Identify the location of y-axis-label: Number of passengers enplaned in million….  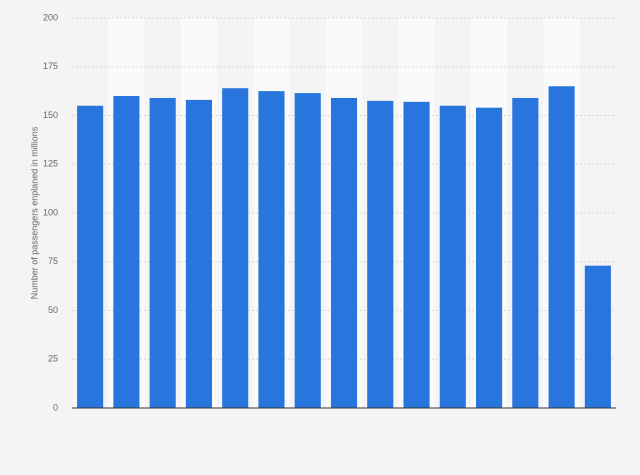
(34, 212).